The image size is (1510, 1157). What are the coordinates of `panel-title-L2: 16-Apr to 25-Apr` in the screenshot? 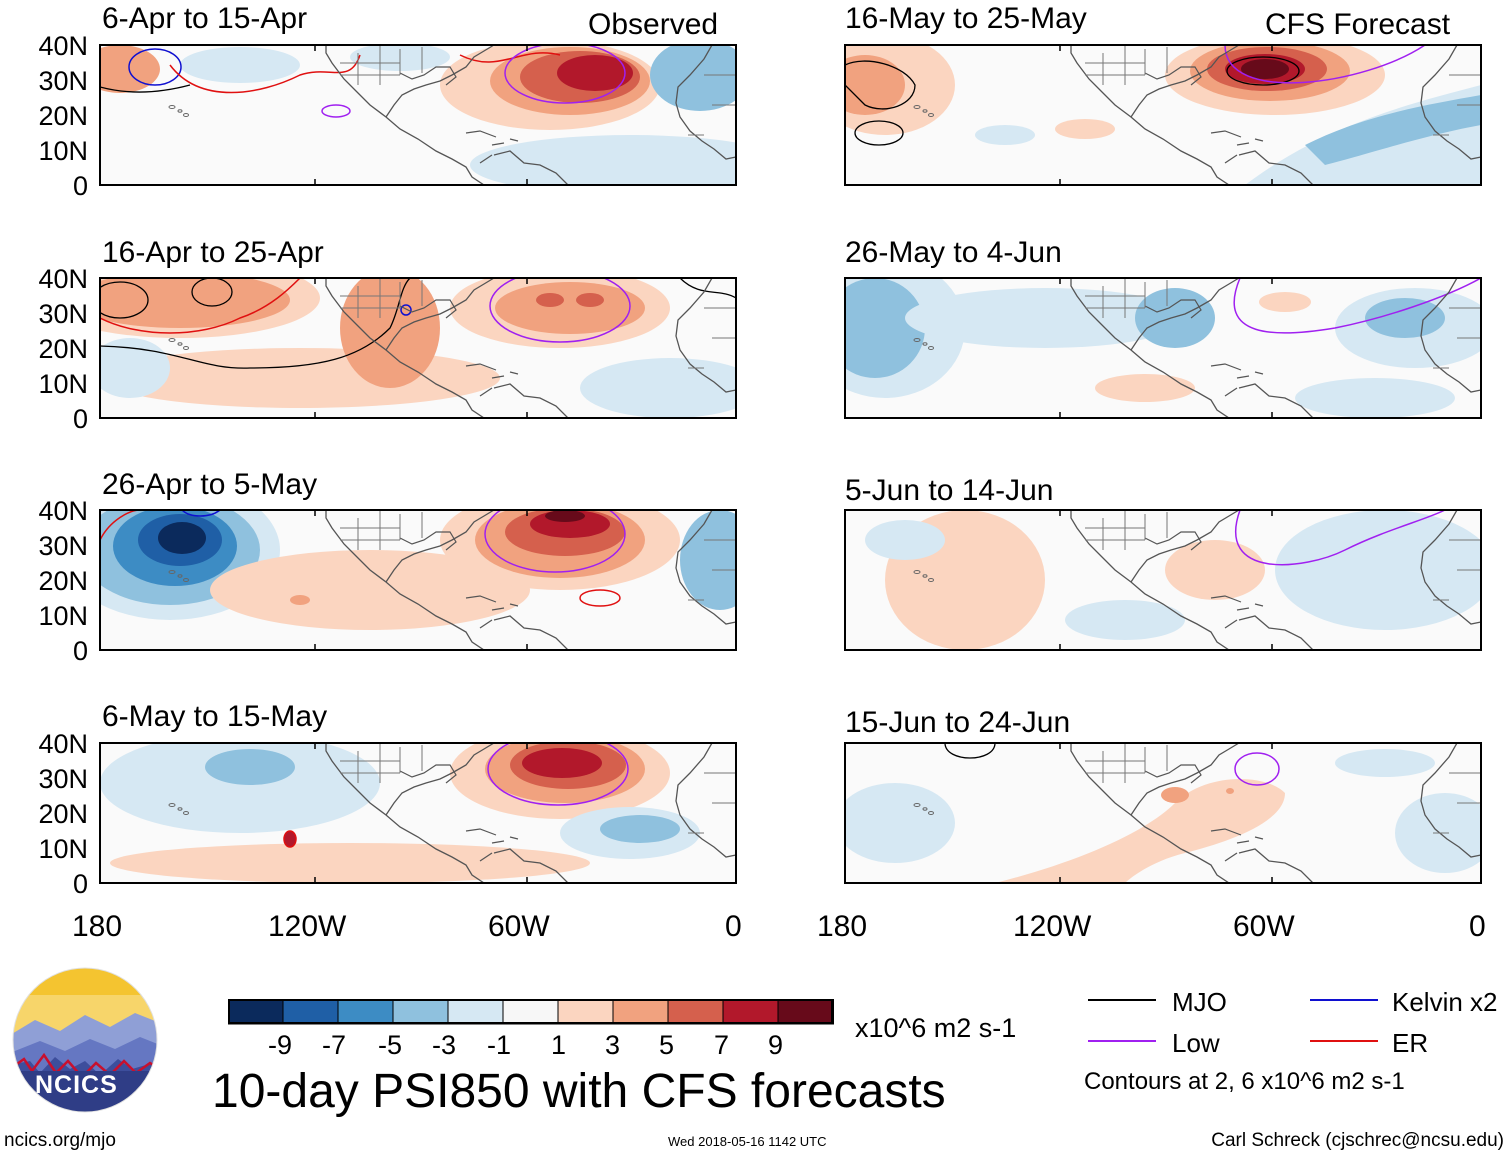 It's located at (213, 252).